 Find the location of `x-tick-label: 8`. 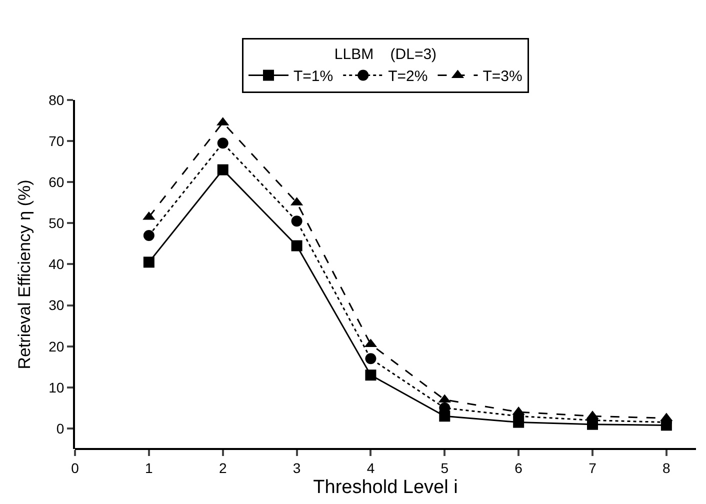

x-tick-label: 8 is located at coordinates (666, 468).